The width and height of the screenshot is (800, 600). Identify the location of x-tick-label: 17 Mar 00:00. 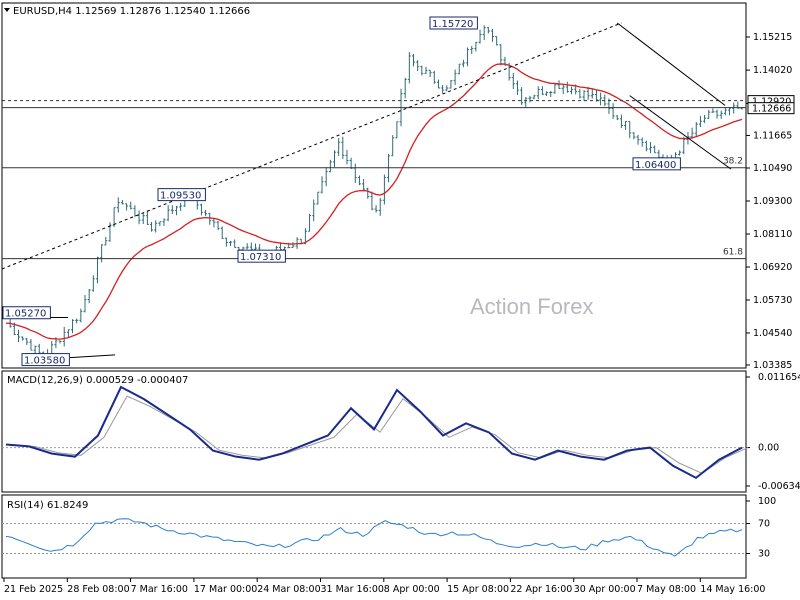
(225, 589).